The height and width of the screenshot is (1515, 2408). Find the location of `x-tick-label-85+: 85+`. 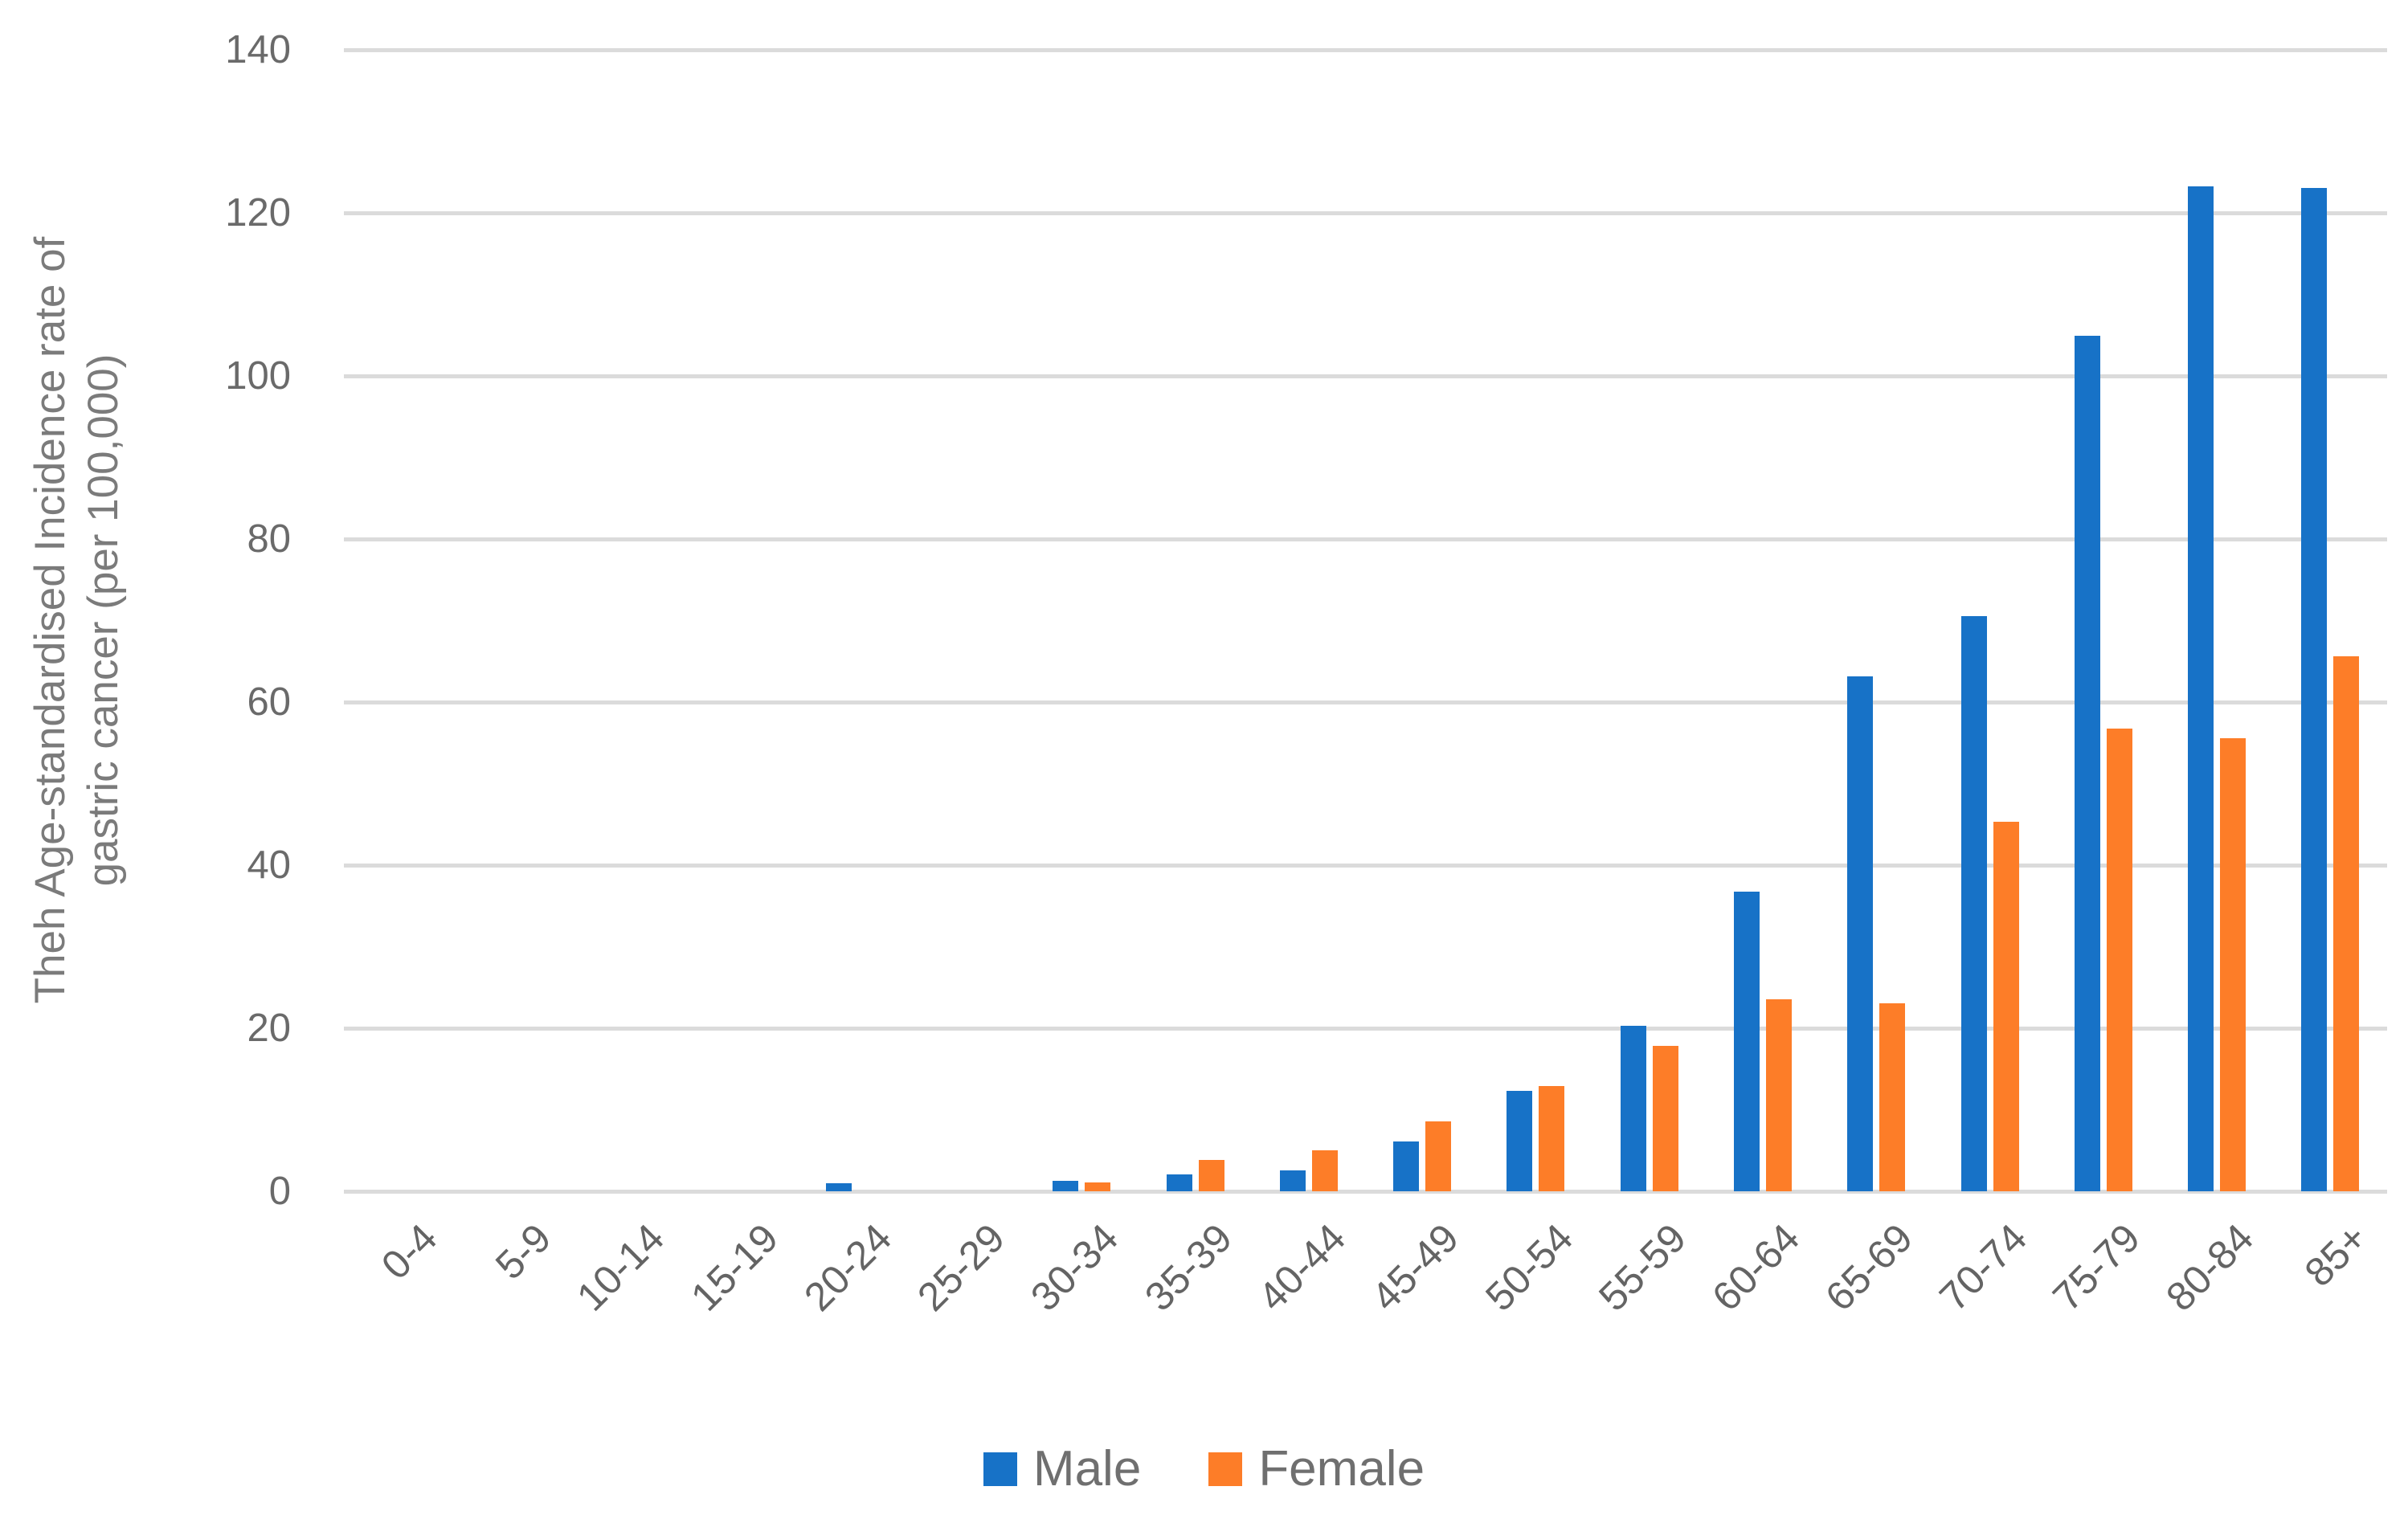

x-tick-label-85+: 85+ is located at coordinates (2336, 1255).